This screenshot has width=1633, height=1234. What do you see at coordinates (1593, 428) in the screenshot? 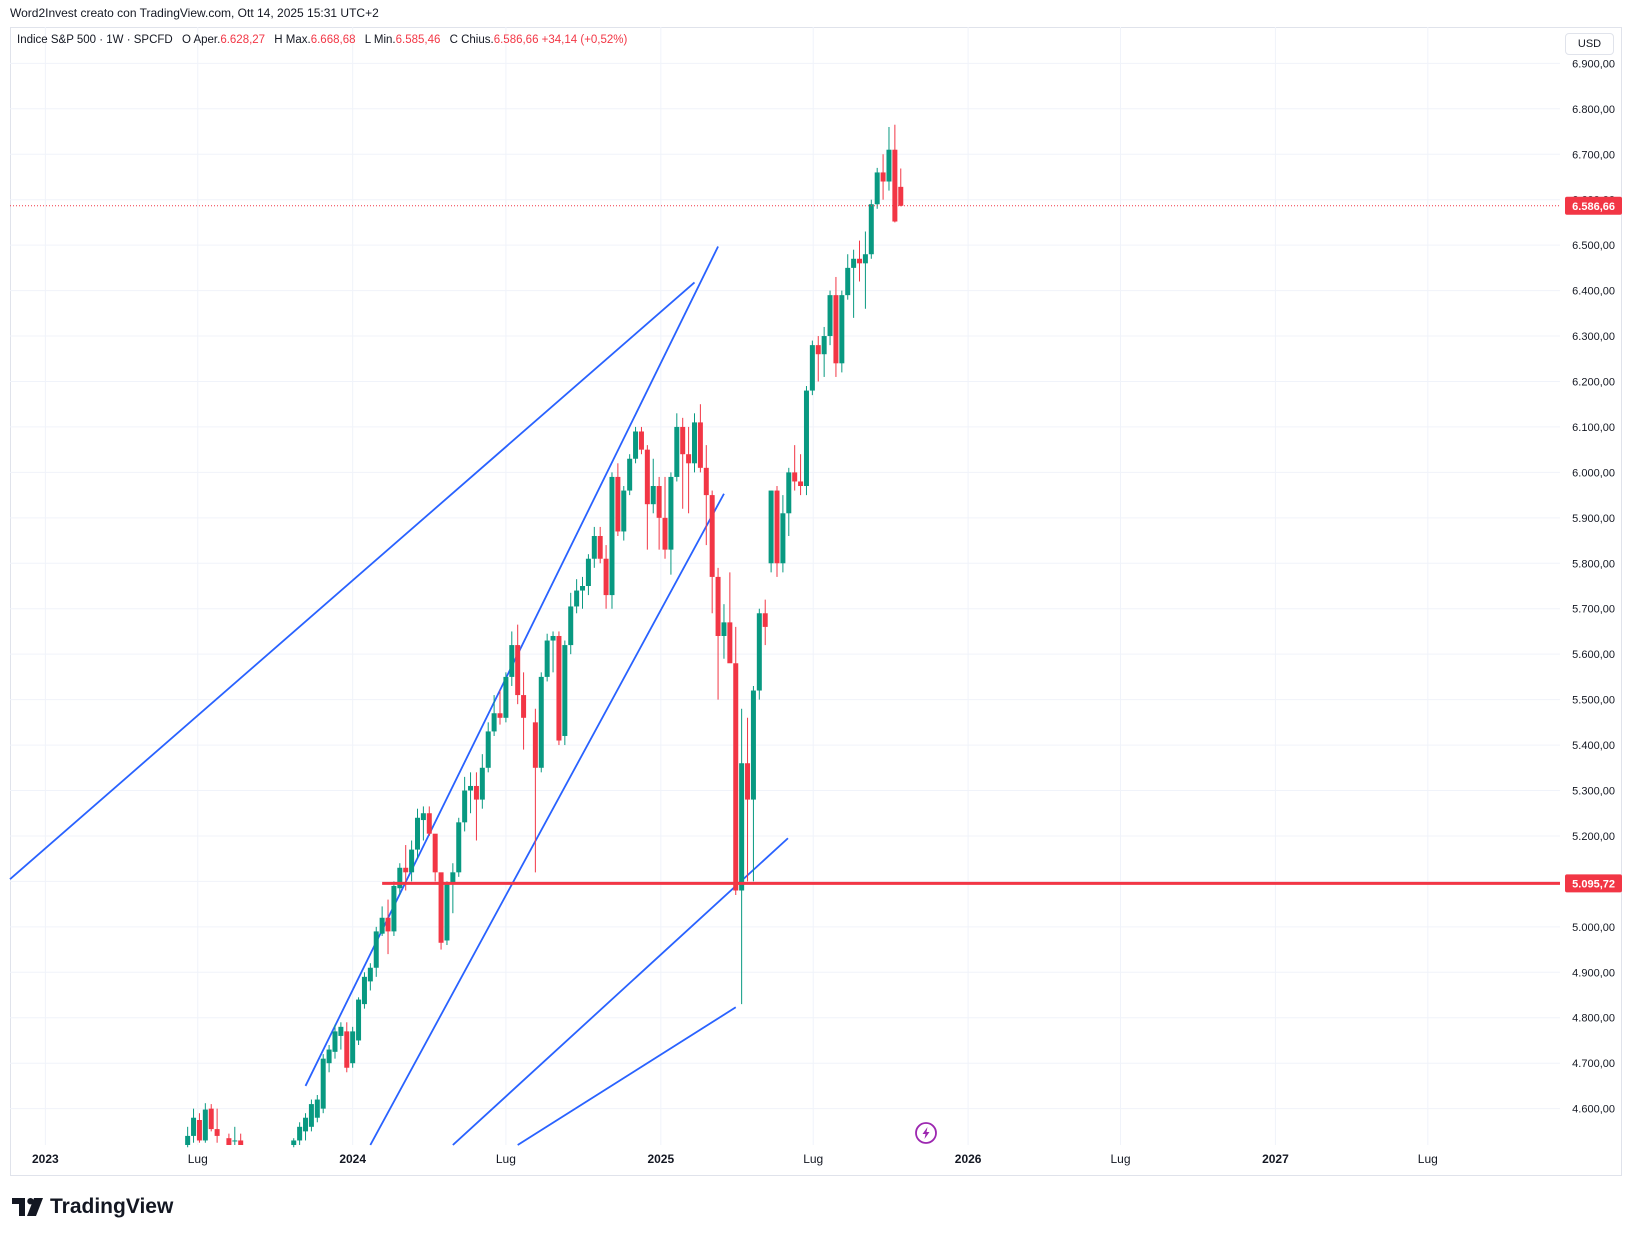
I see `price-tick-label: 6.100,00` at bounding box center [1593, 428].